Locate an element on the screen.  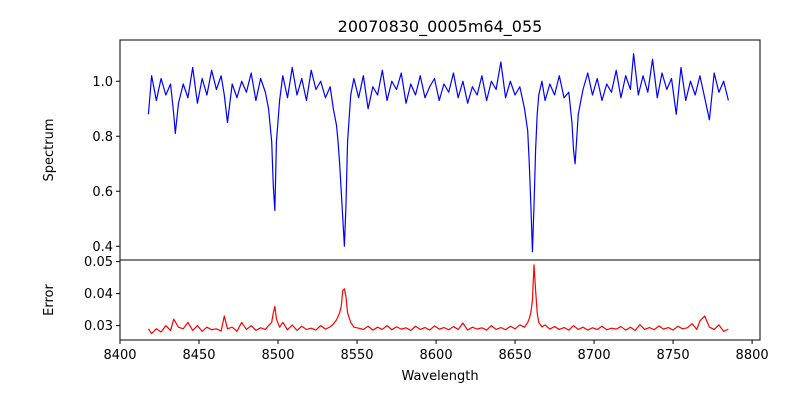
xtick-label: 8600 is located at coordinates (436, 355).